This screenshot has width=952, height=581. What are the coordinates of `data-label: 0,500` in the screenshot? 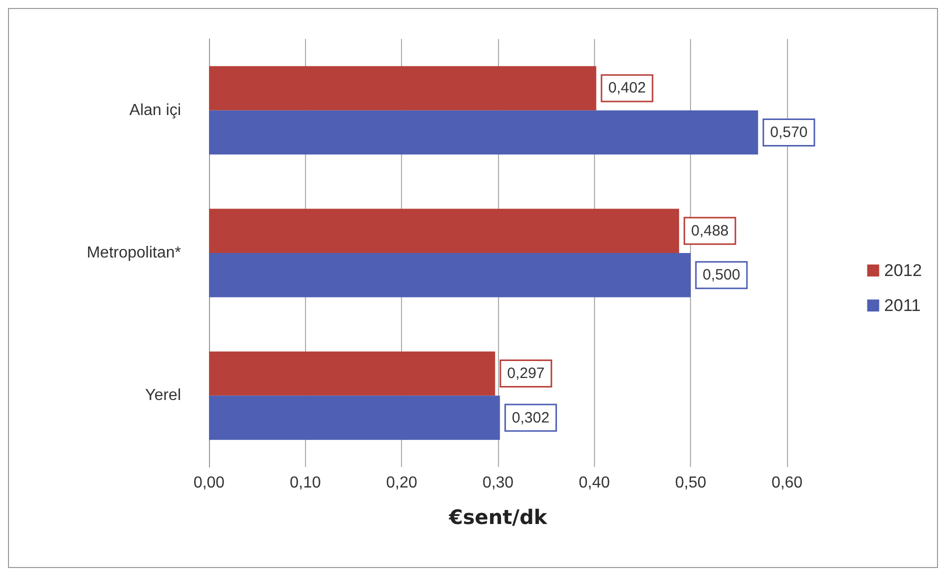 It's located at (721, 275).